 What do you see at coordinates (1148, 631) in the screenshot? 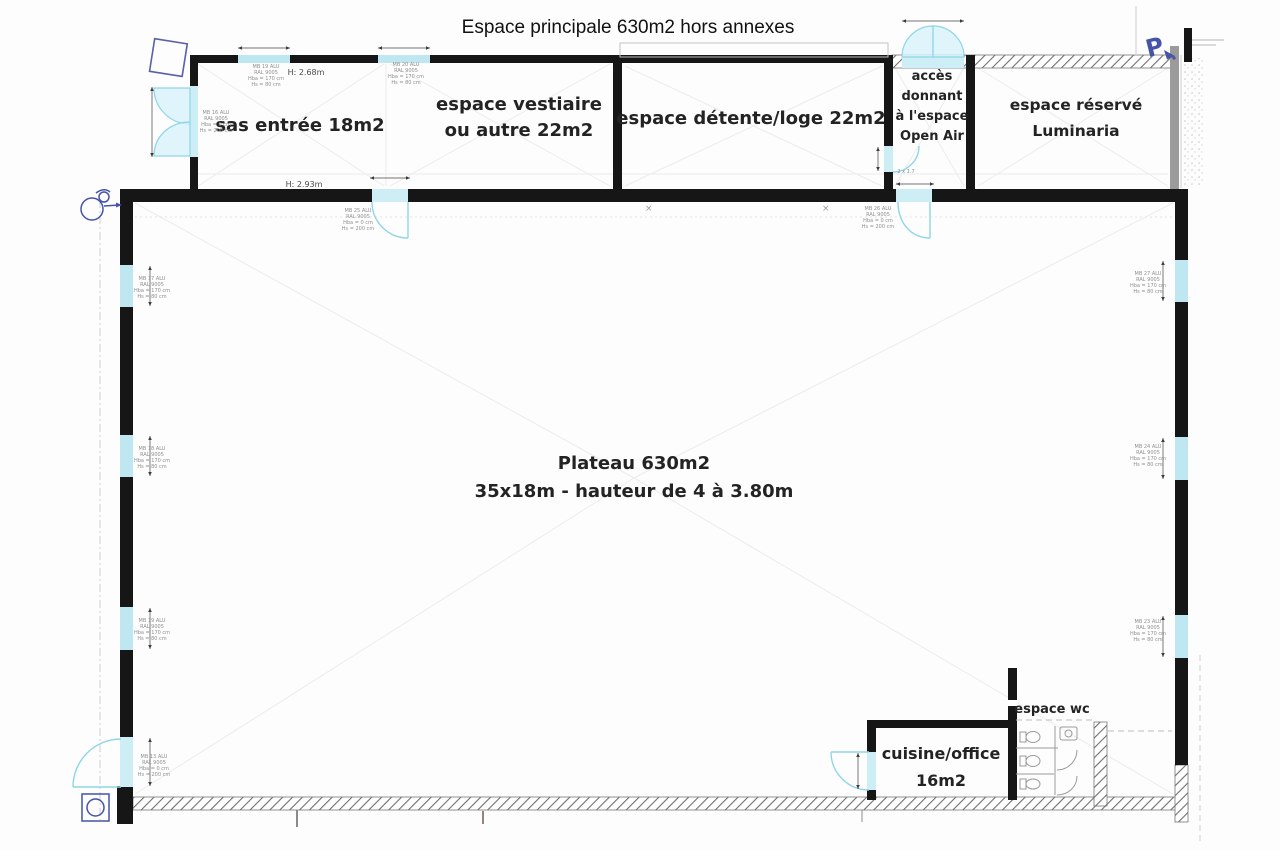
I see `window-spec-annotation: MB 23 ALU RAL 9005 Hba = 170 cm Hs = 80 cm` at bounding box center [1148, 631].